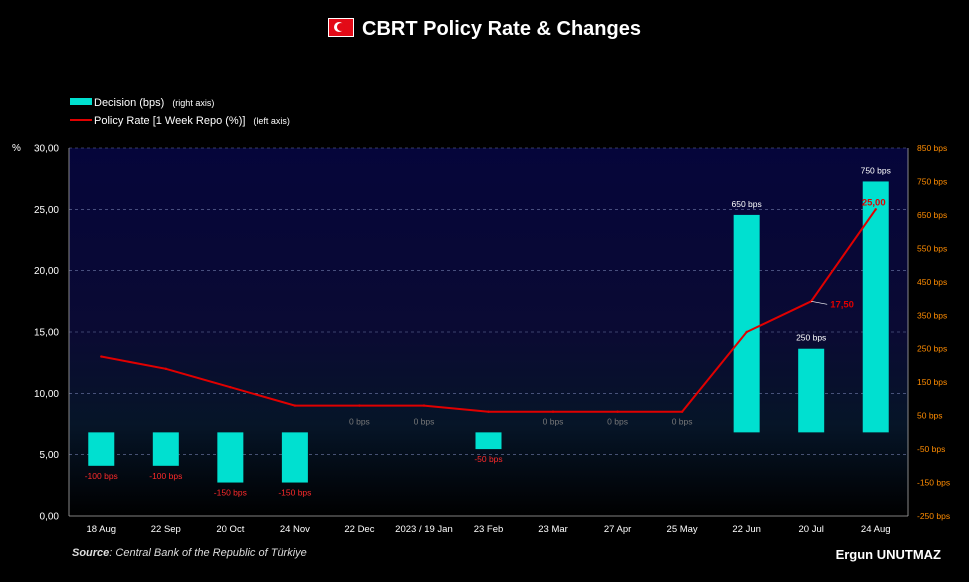 The image size is (969, 582). I want to click on rate-point-label: 25,00, so click(874, 202).